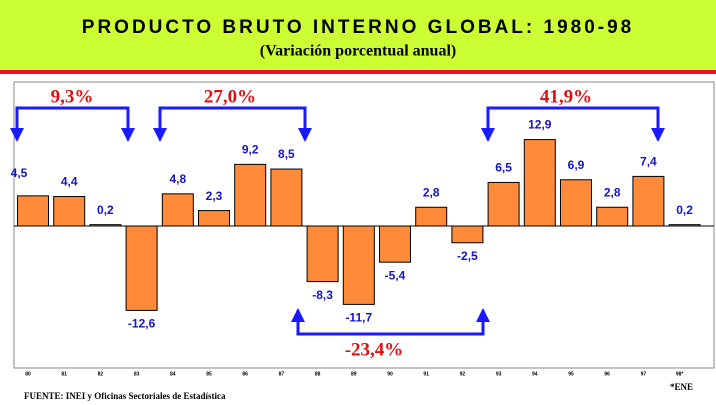  Describe the element at coordinates (177, 179) in the screenshot. I see `value-label: 4,8` at that location.